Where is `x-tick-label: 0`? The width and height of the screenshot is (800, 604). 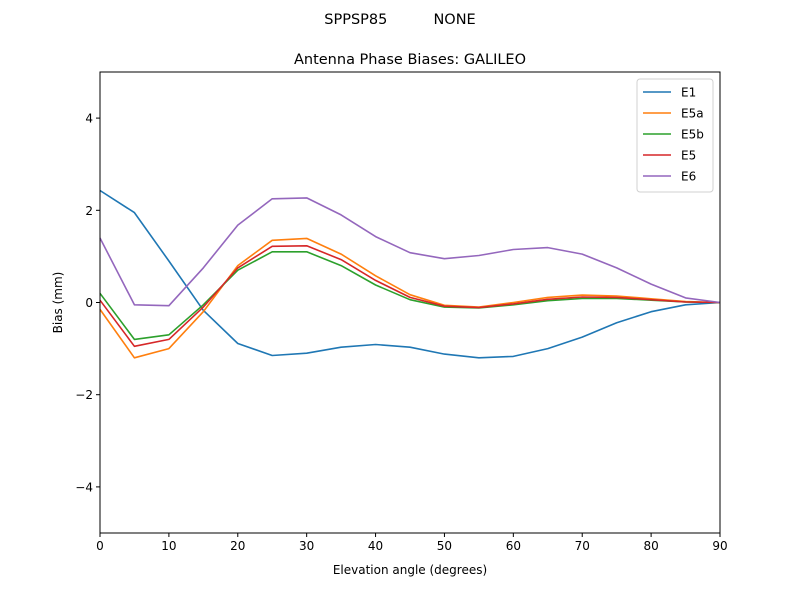
x-tick-label: 0 is located at coordinates (100, 546).